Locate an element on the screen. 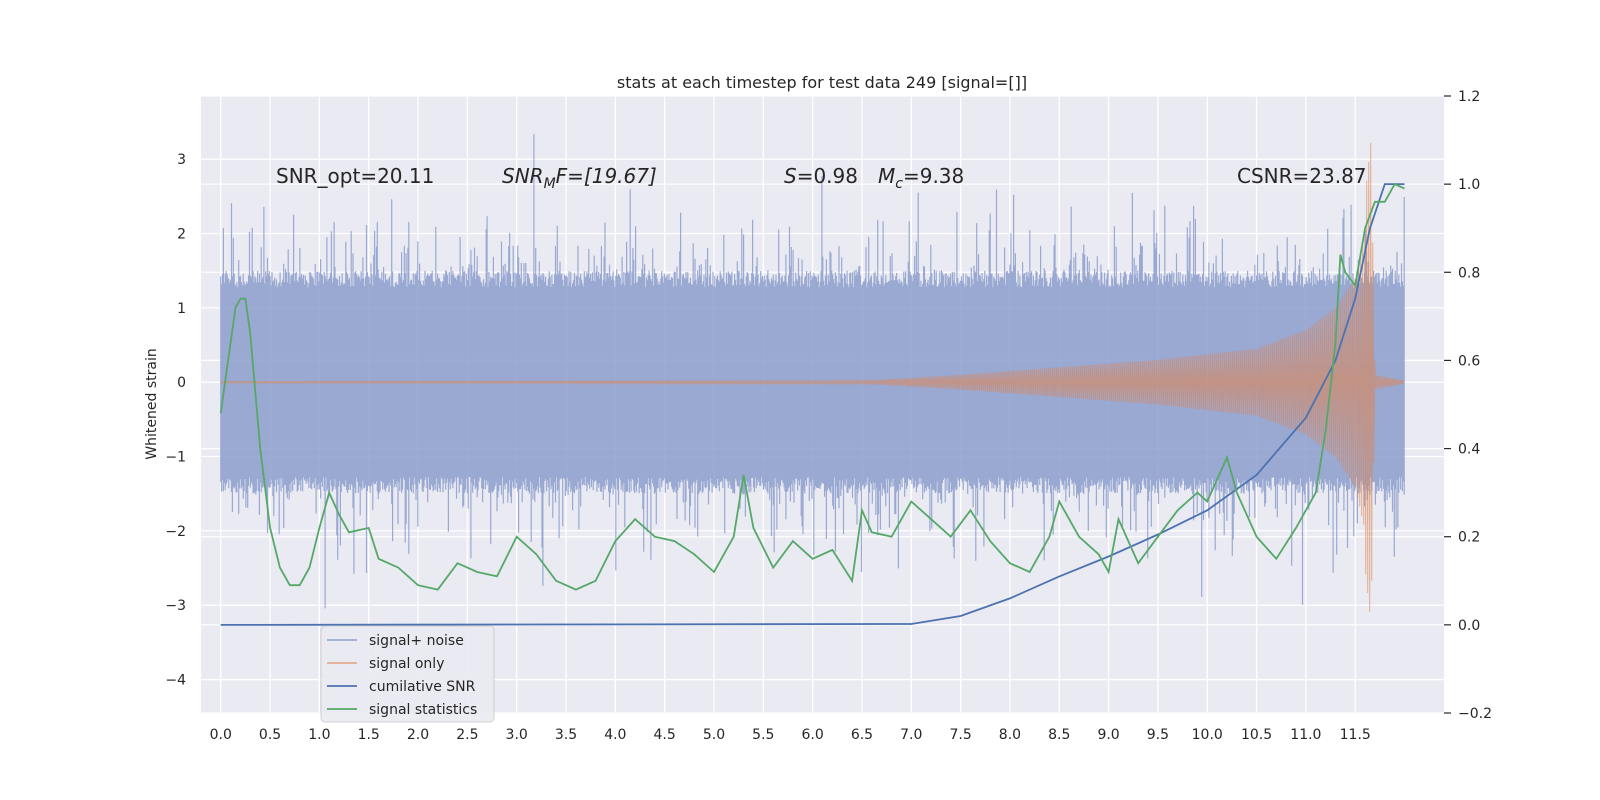 The image size is (1600, 800). y-tick-label: −4 is located at coordinates (175, 681).